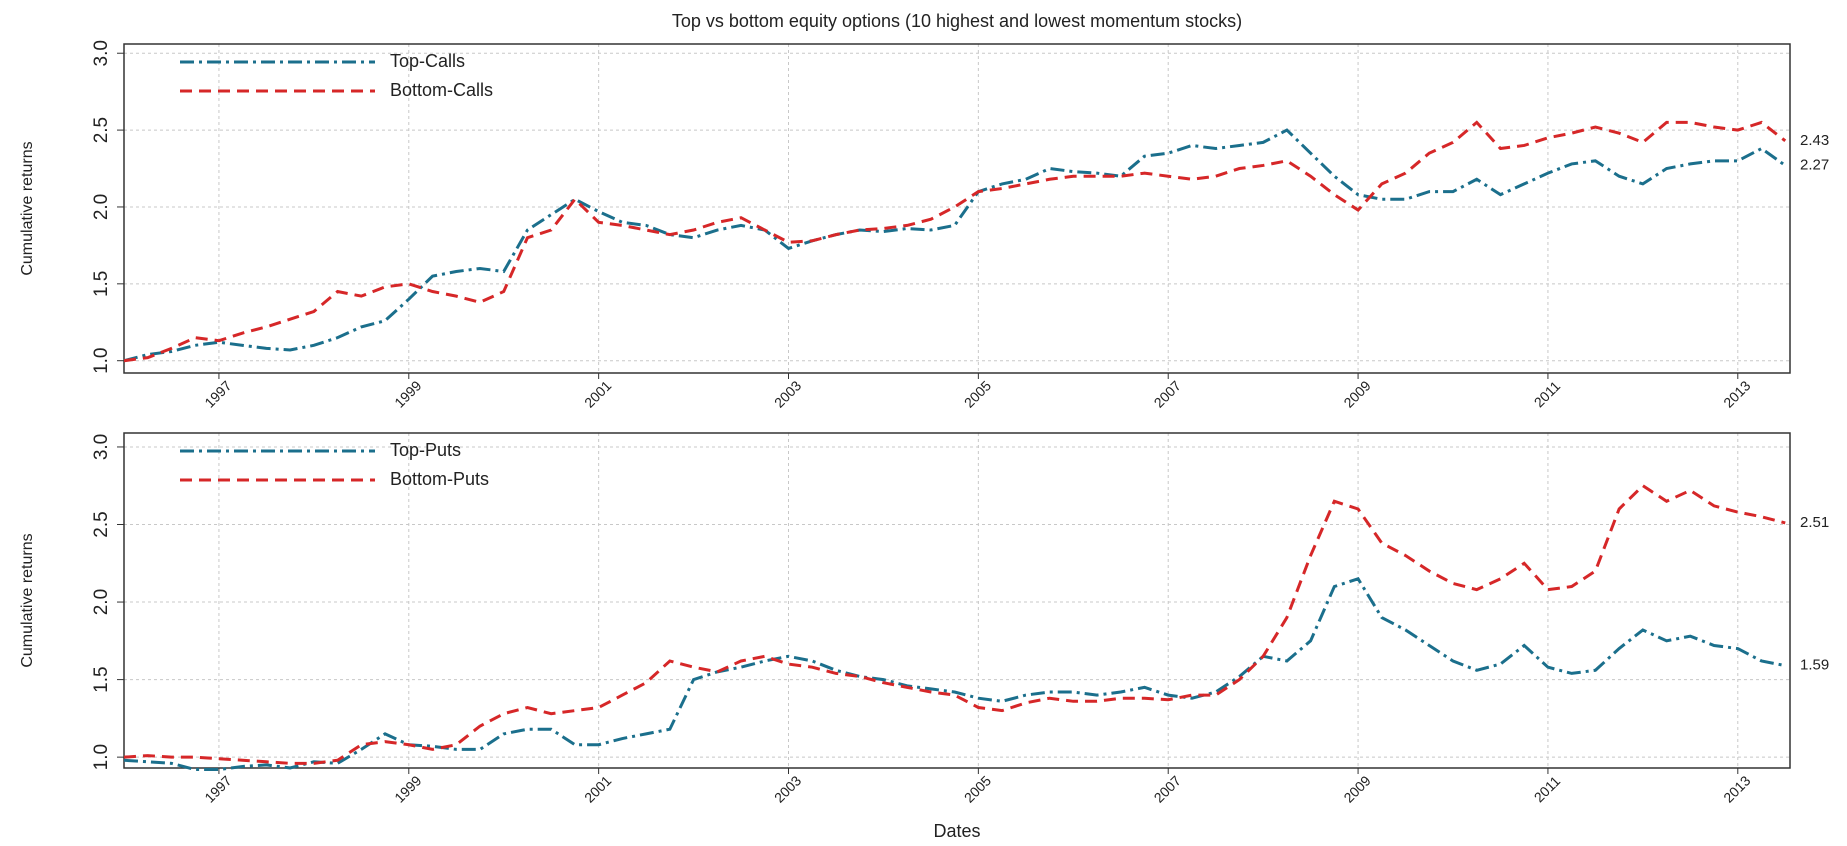 The image size is (1847, 846). Describe the element at coordinates (956, 831) in the screenshot. I see `x-axis-label: Dates` at that location.